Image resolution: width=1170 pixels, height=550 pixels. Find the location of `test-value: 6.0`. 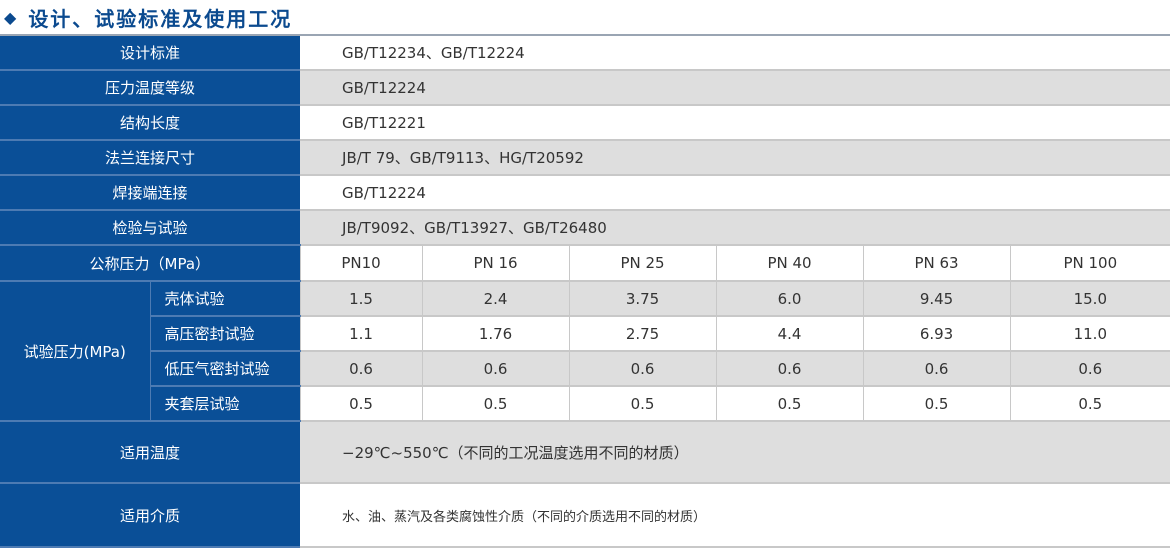

test-value: 6.0 is located at coordinates (789, 299).